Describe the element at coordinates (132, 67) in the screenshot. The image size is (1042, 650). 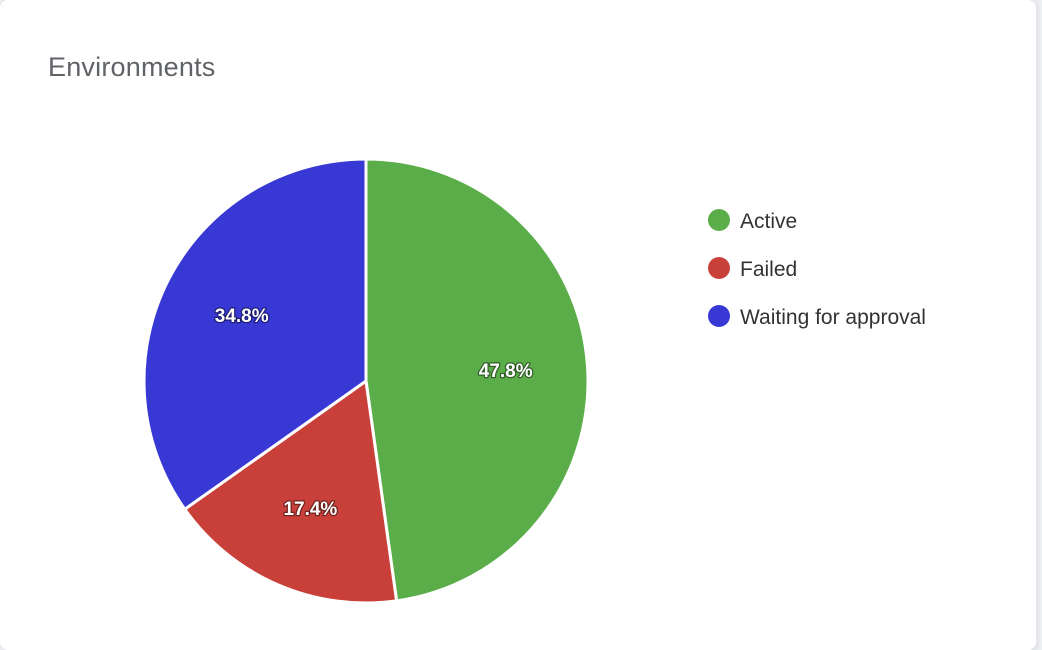
I see `card-title: Environments` at that location.